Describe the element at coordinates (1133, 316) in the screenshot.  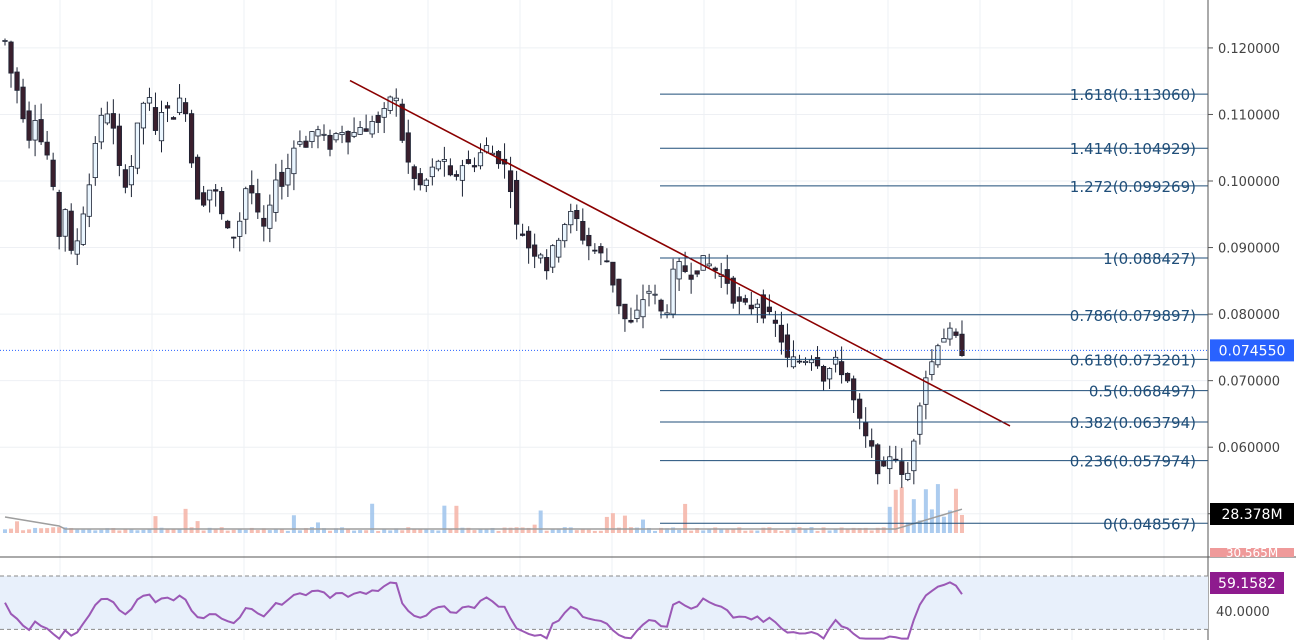
I see `fib-label: 0.786(0.079897)` at that location.